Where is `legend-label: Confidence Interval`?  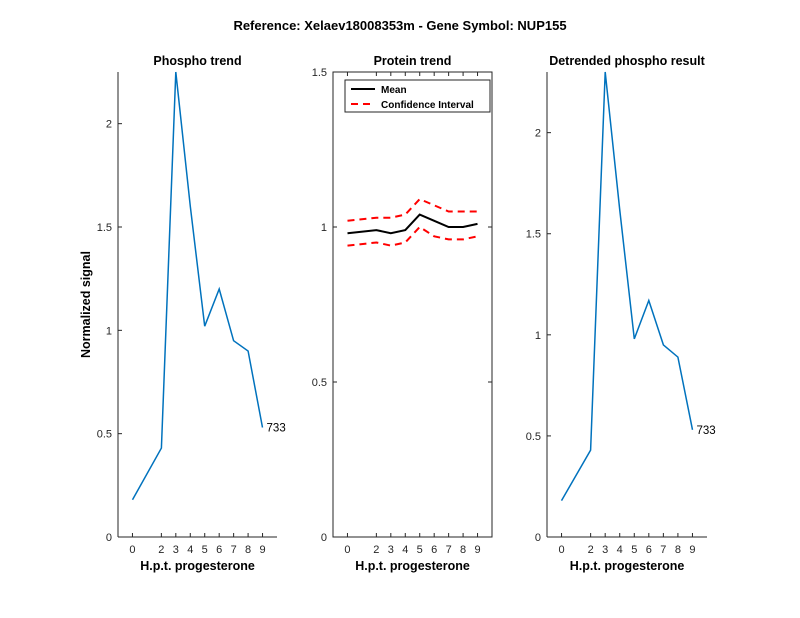
legend-label: Confidence Interval is located at coordinates (427, 105).